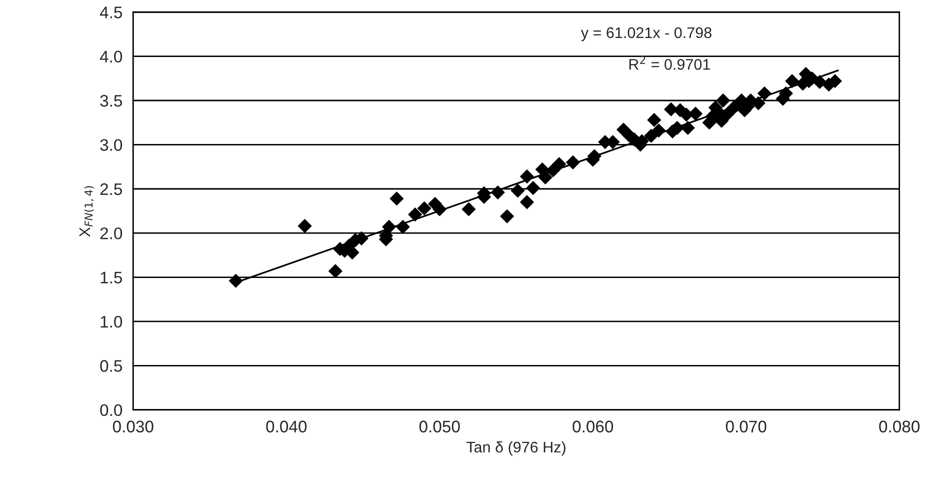 The height and width of the screenshot is (485, 931). Describe the element at coordinates (593, 426) in the screenshot. I see `x-tick-label: 0.060` at that location.